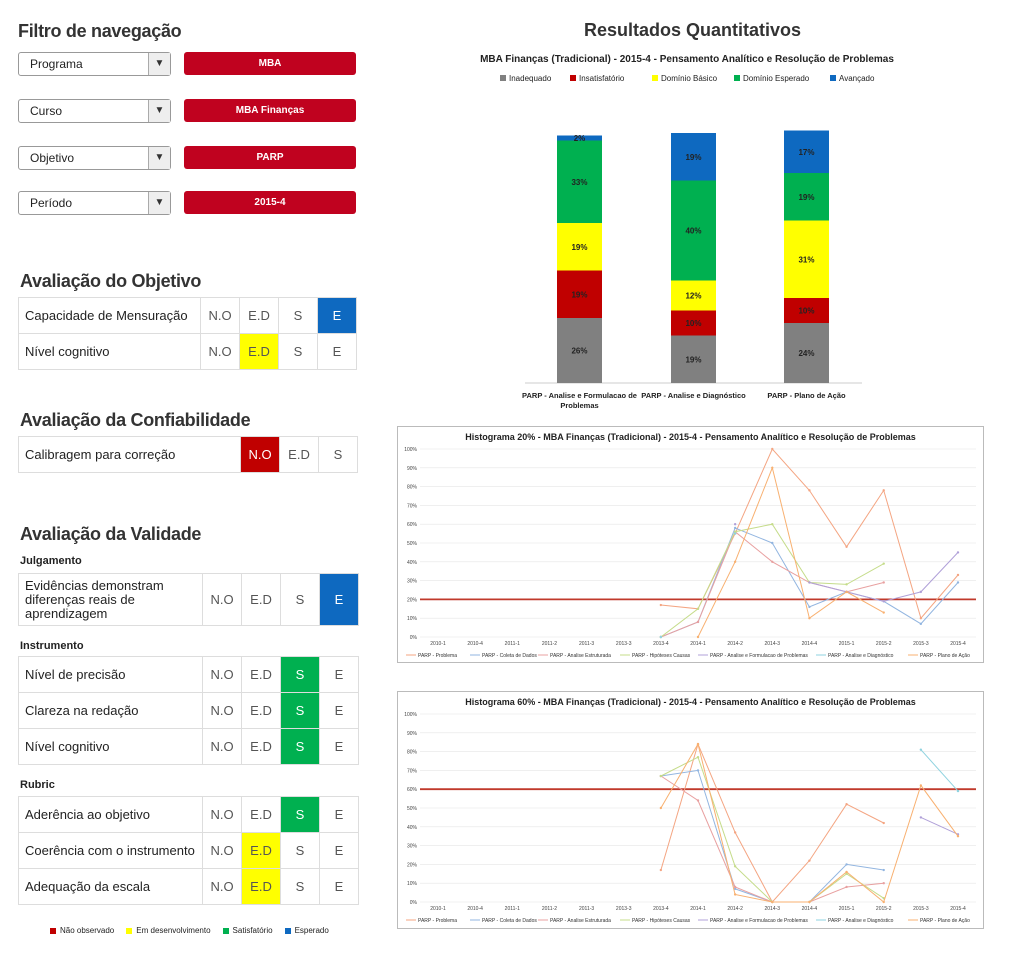 Image resolution: width=1024 pixels, height=956 pixels. I want to click on filter-select-label: Período, so click(51, 203).